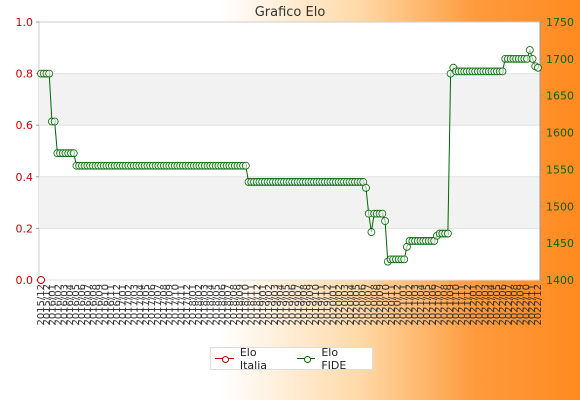  I want to click on x-tick-label: 2020/07, so click(368, 305).